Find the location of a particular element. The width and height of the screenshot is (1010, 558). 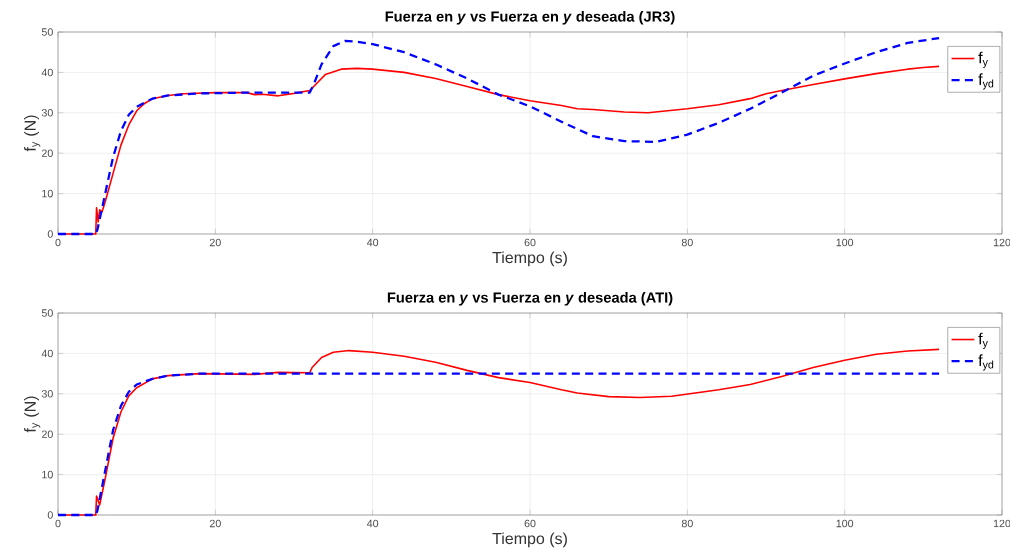

chart-title: Fuerza en y vs Fuerza en y deseada (JR3) is located at coordinates (530, 17).